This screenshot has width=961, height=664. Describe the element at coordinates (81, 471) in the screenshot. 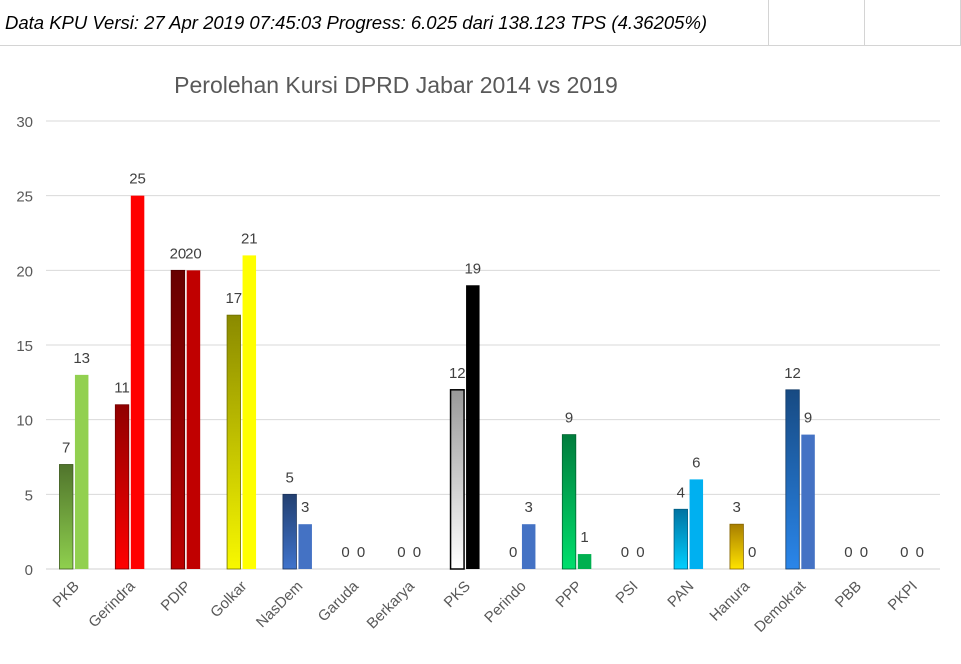

I see `bar-pkb-series2` at that location.